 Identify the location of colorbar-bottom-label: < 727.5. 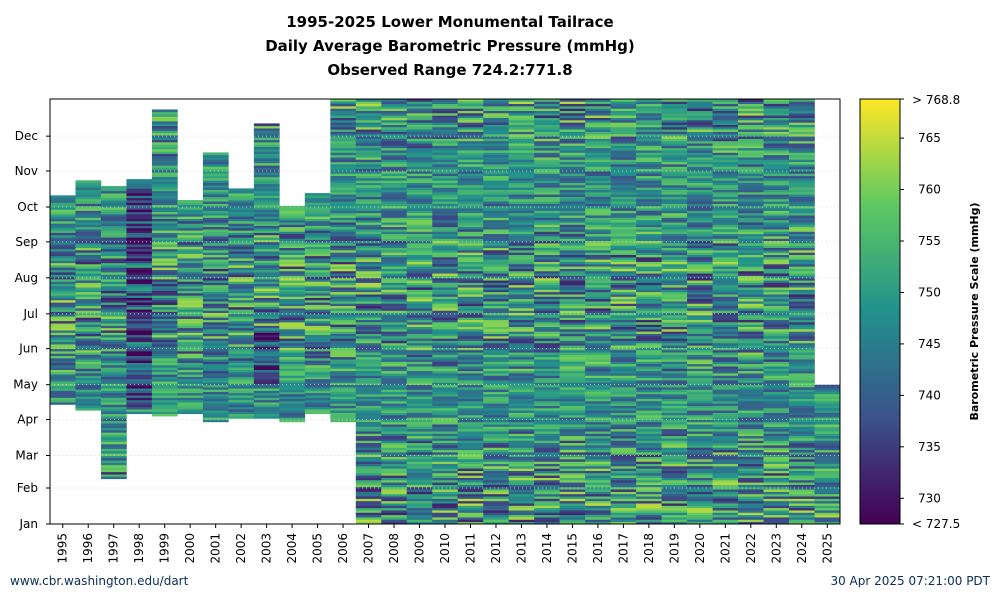
(936, 524).